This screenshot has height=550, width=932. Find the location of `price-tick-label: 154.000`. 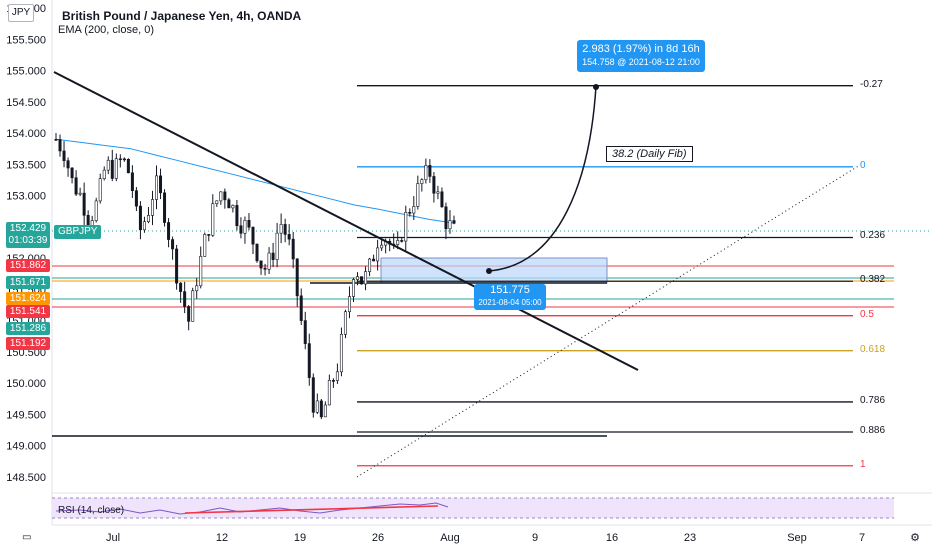

price-tick-label: 154.000 is located at coordinates (26, 134).